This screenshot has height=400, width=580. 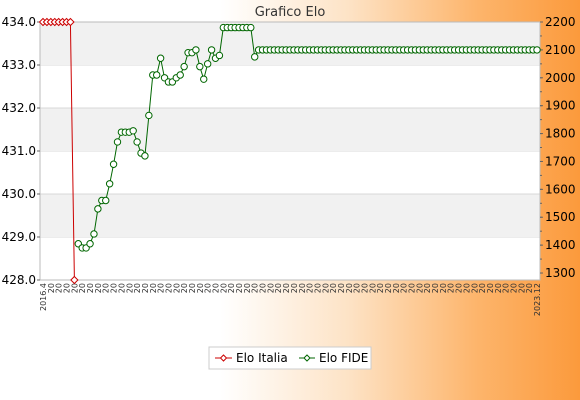 I want to click on x-tick-label: 2023.12, so click(x=537, y=299).